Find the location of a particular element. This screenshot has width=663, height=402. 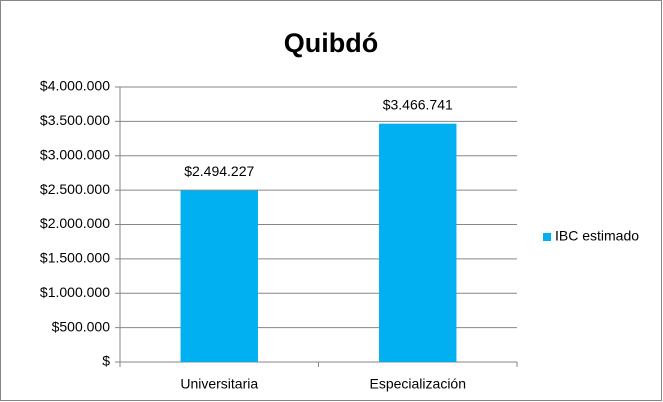

y-tick-label: $3.000.000 is located at coordinates (75, 154).